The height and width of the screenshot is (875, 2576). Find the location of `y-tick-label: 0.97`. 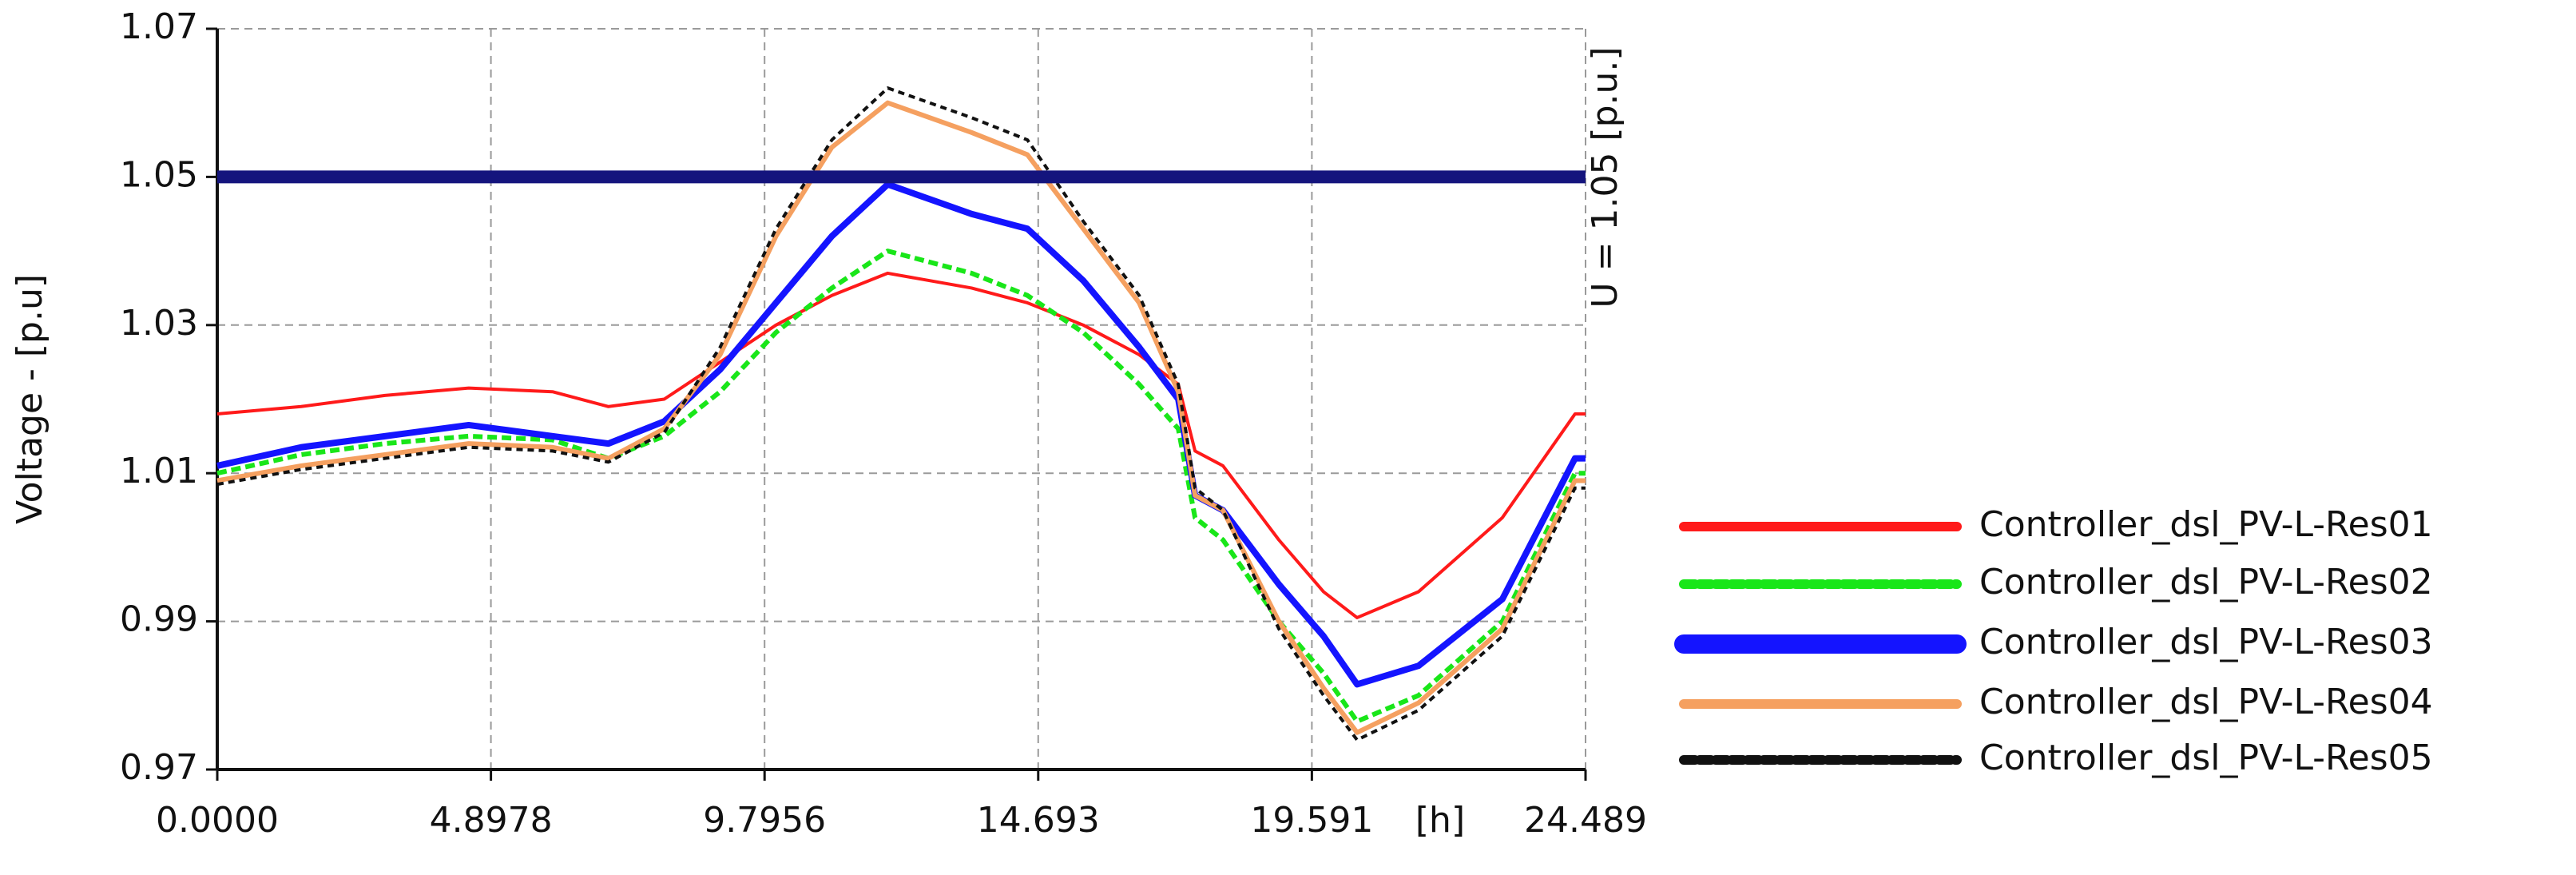

y-tick-label: 0.97 is located at coordinates (159, 767).